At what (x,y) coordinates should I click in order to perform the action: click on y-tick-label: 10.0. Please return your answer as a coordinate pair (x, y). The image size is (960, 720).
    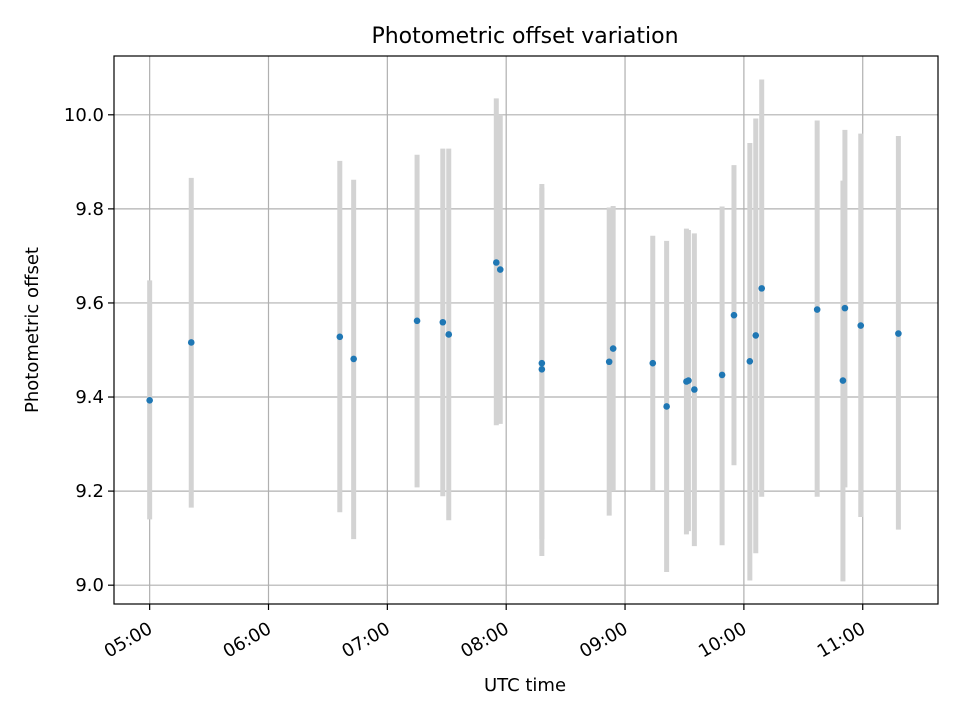
    Looking at the image, I should click on (84, 115).